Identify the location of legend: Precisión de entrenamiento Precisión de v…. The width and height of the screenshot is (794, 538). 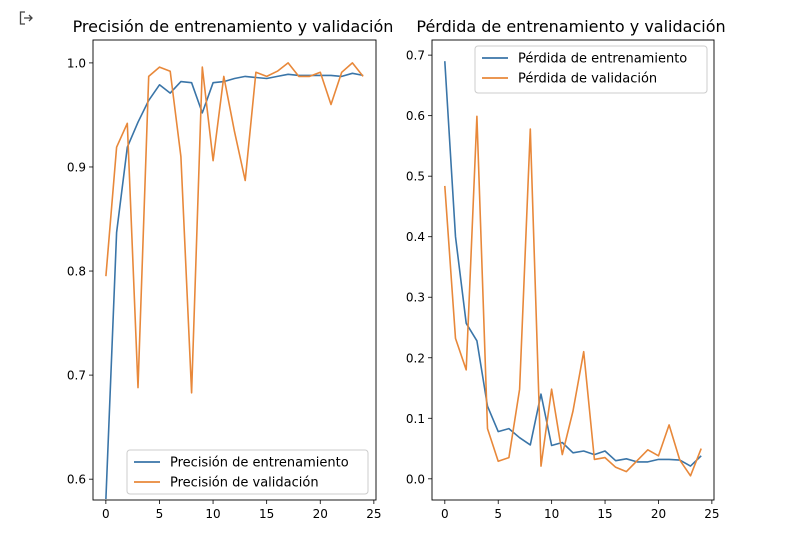
(247, 472).